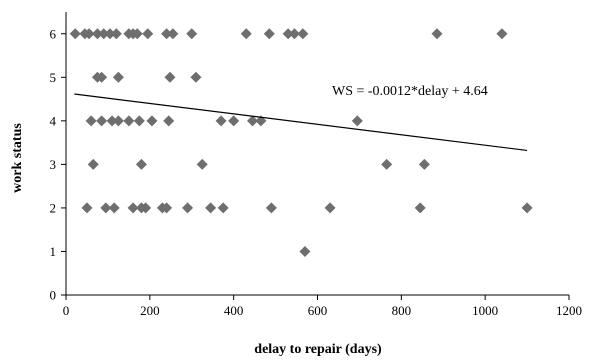 The width and height of the screenshot is (593, 360). I want to click on y-axis-ticks: 0 1 2 3 4 5 6, so click(58, 164).